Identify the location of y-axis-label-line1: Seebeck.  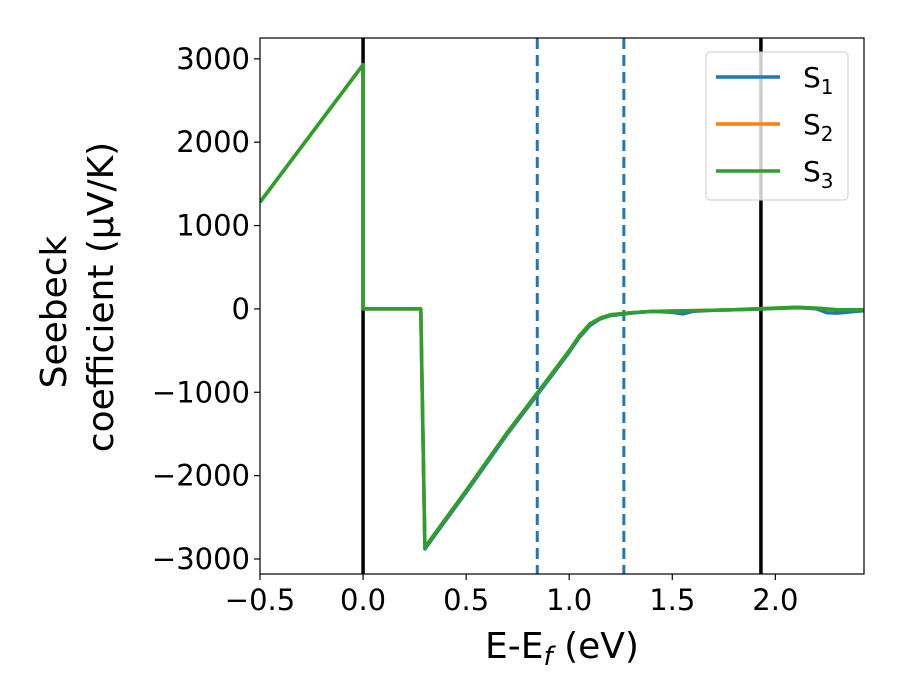
(54, 311).